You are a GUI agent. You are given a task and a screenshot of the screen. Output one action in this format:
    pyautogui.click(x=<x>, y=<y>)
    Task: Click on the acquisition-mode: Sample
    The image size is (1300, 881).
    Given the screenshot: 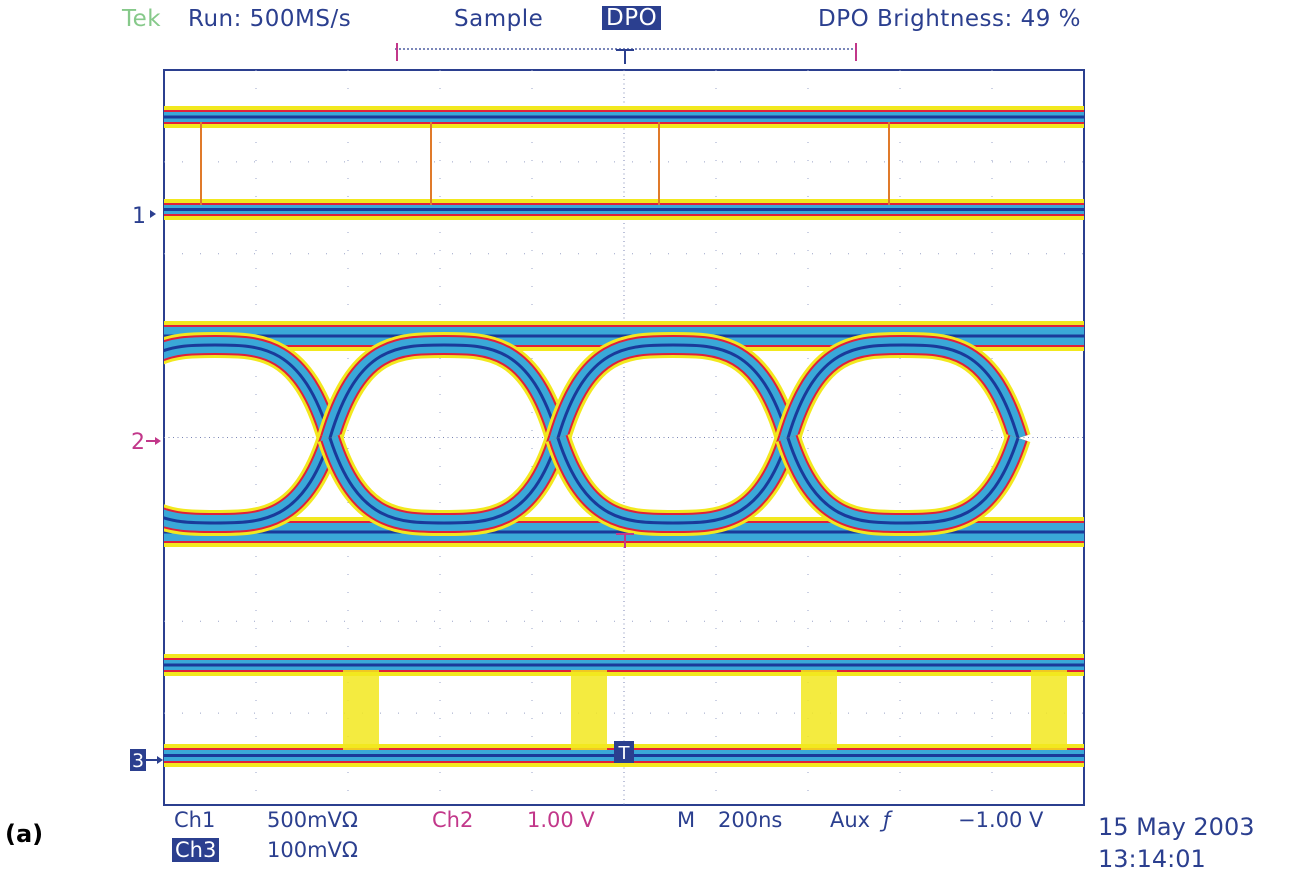 What is the action you would take?
    pyautogui.click(x=499, y=19)
    